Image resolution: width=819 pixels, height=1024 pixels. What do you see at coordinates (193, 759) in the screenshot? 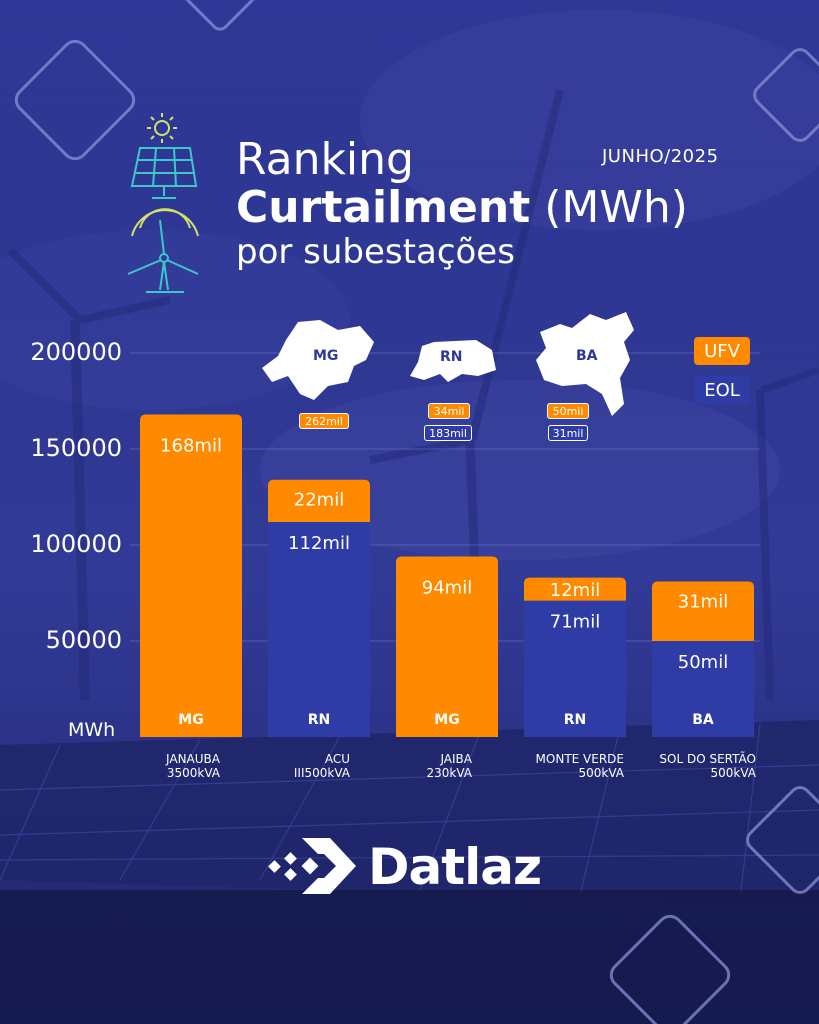
I see `x-label-name: JANAUBA` at bounding box center [193, 759].